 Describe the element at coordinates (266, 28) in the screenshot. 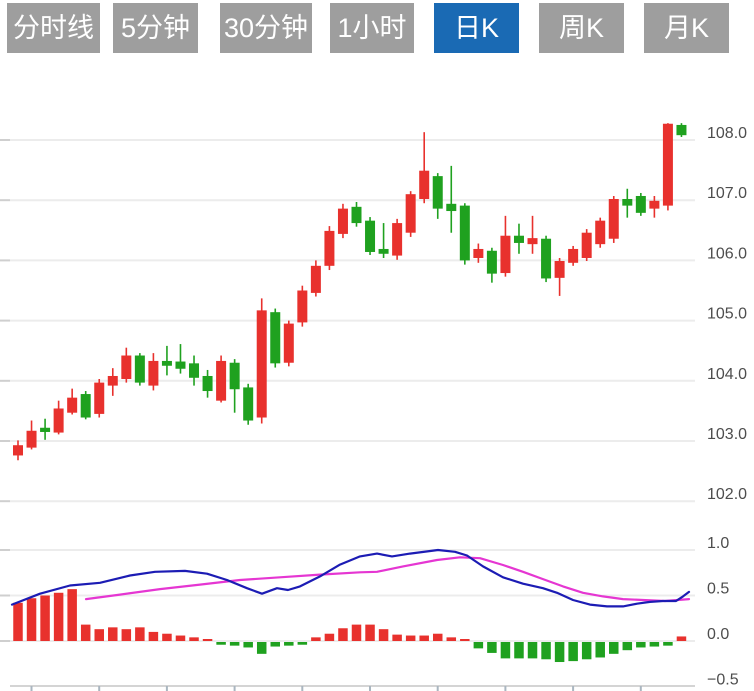

I see `timeframe-button-30min: 30分钟` at that location.